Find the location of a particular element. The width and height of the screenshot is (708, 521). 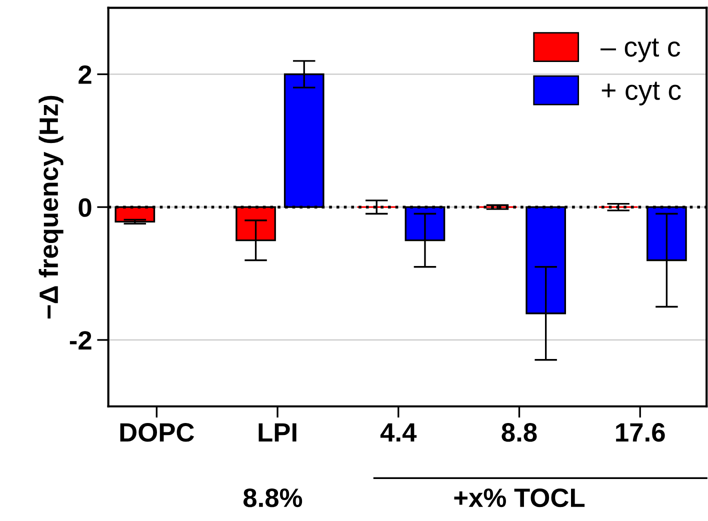

x-tick-label: 4.4 is located at coordinates (398, 432).